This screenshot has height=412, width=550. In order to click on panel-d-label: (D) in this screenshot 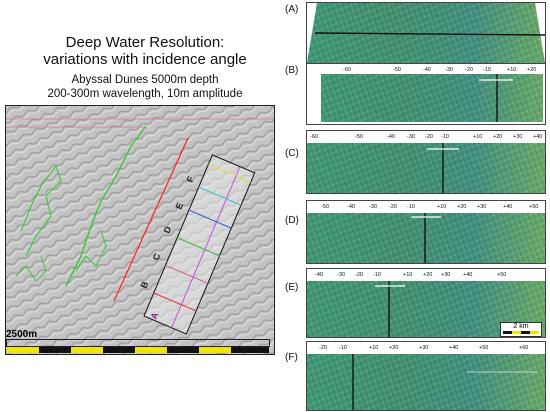, I will do `click(292, 220)`.